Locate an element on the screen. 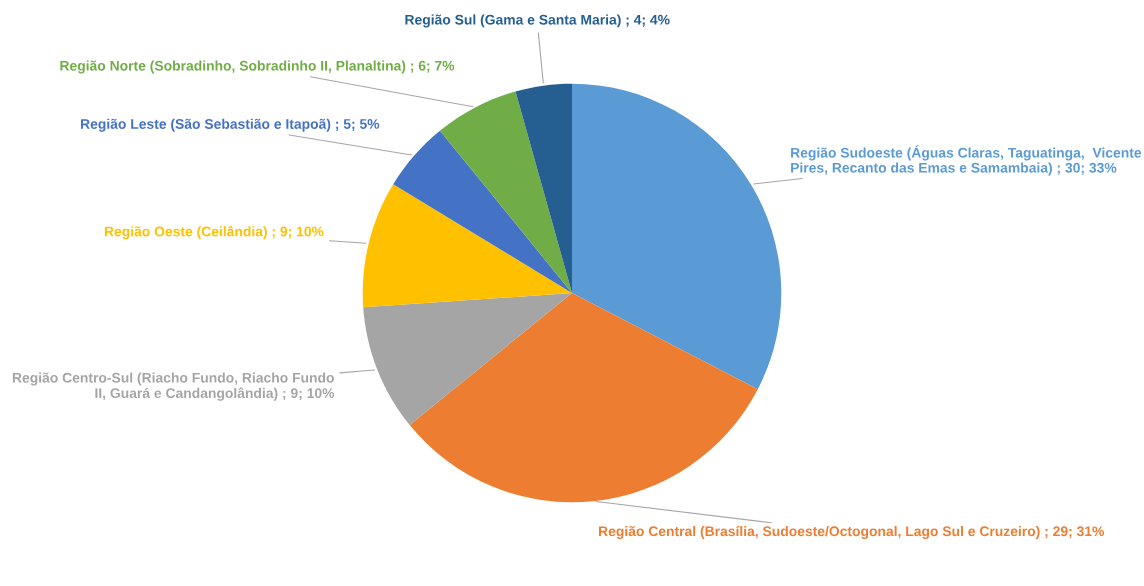 This screenshot has height=586, width=1144. slice-label: Região Centro-Sul (Riacho Fundo, Riacho Fundo II, Guará e Candangolândia) ; 9; 10% is located at coordinates (173, 386).